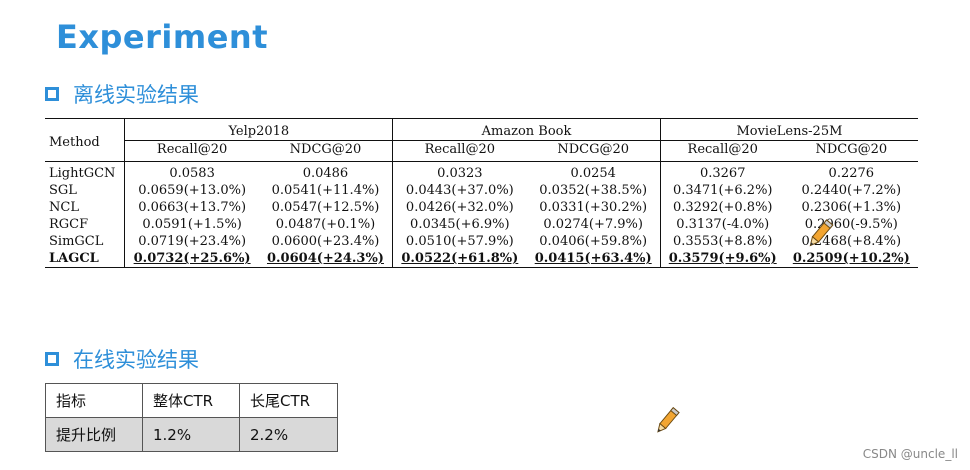 This screenshot has width=970, height=470. I want to click on dataset-header: Amazon Book, so click(526, 129).